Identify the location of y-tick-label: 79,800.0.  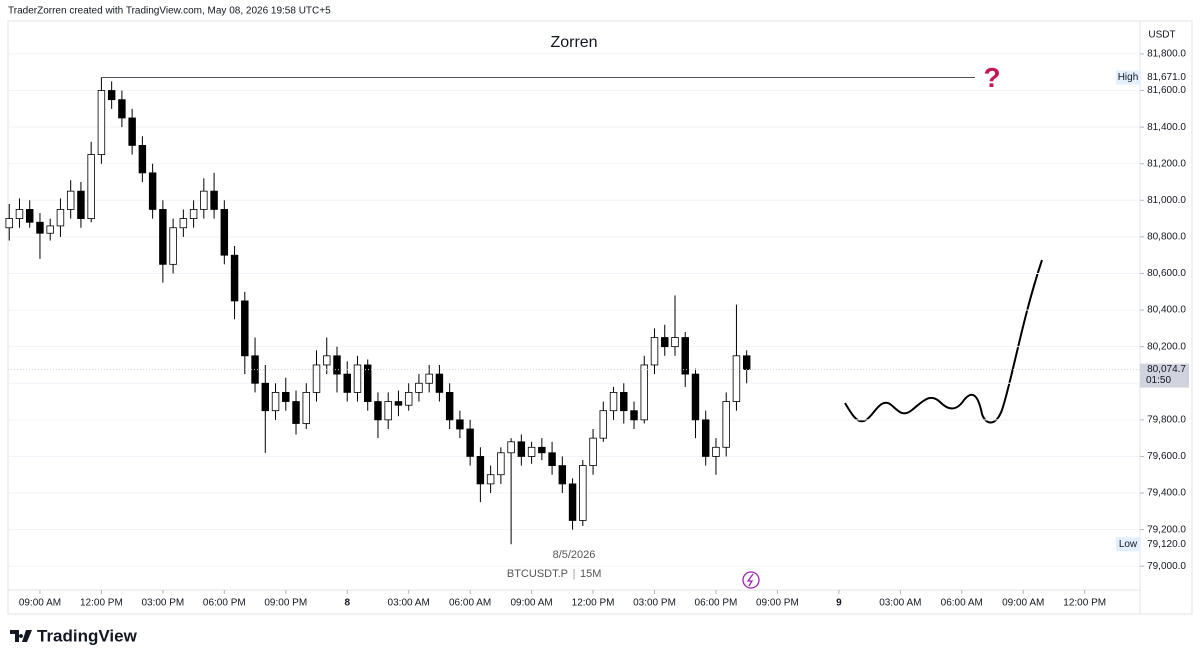
(1166, 419).